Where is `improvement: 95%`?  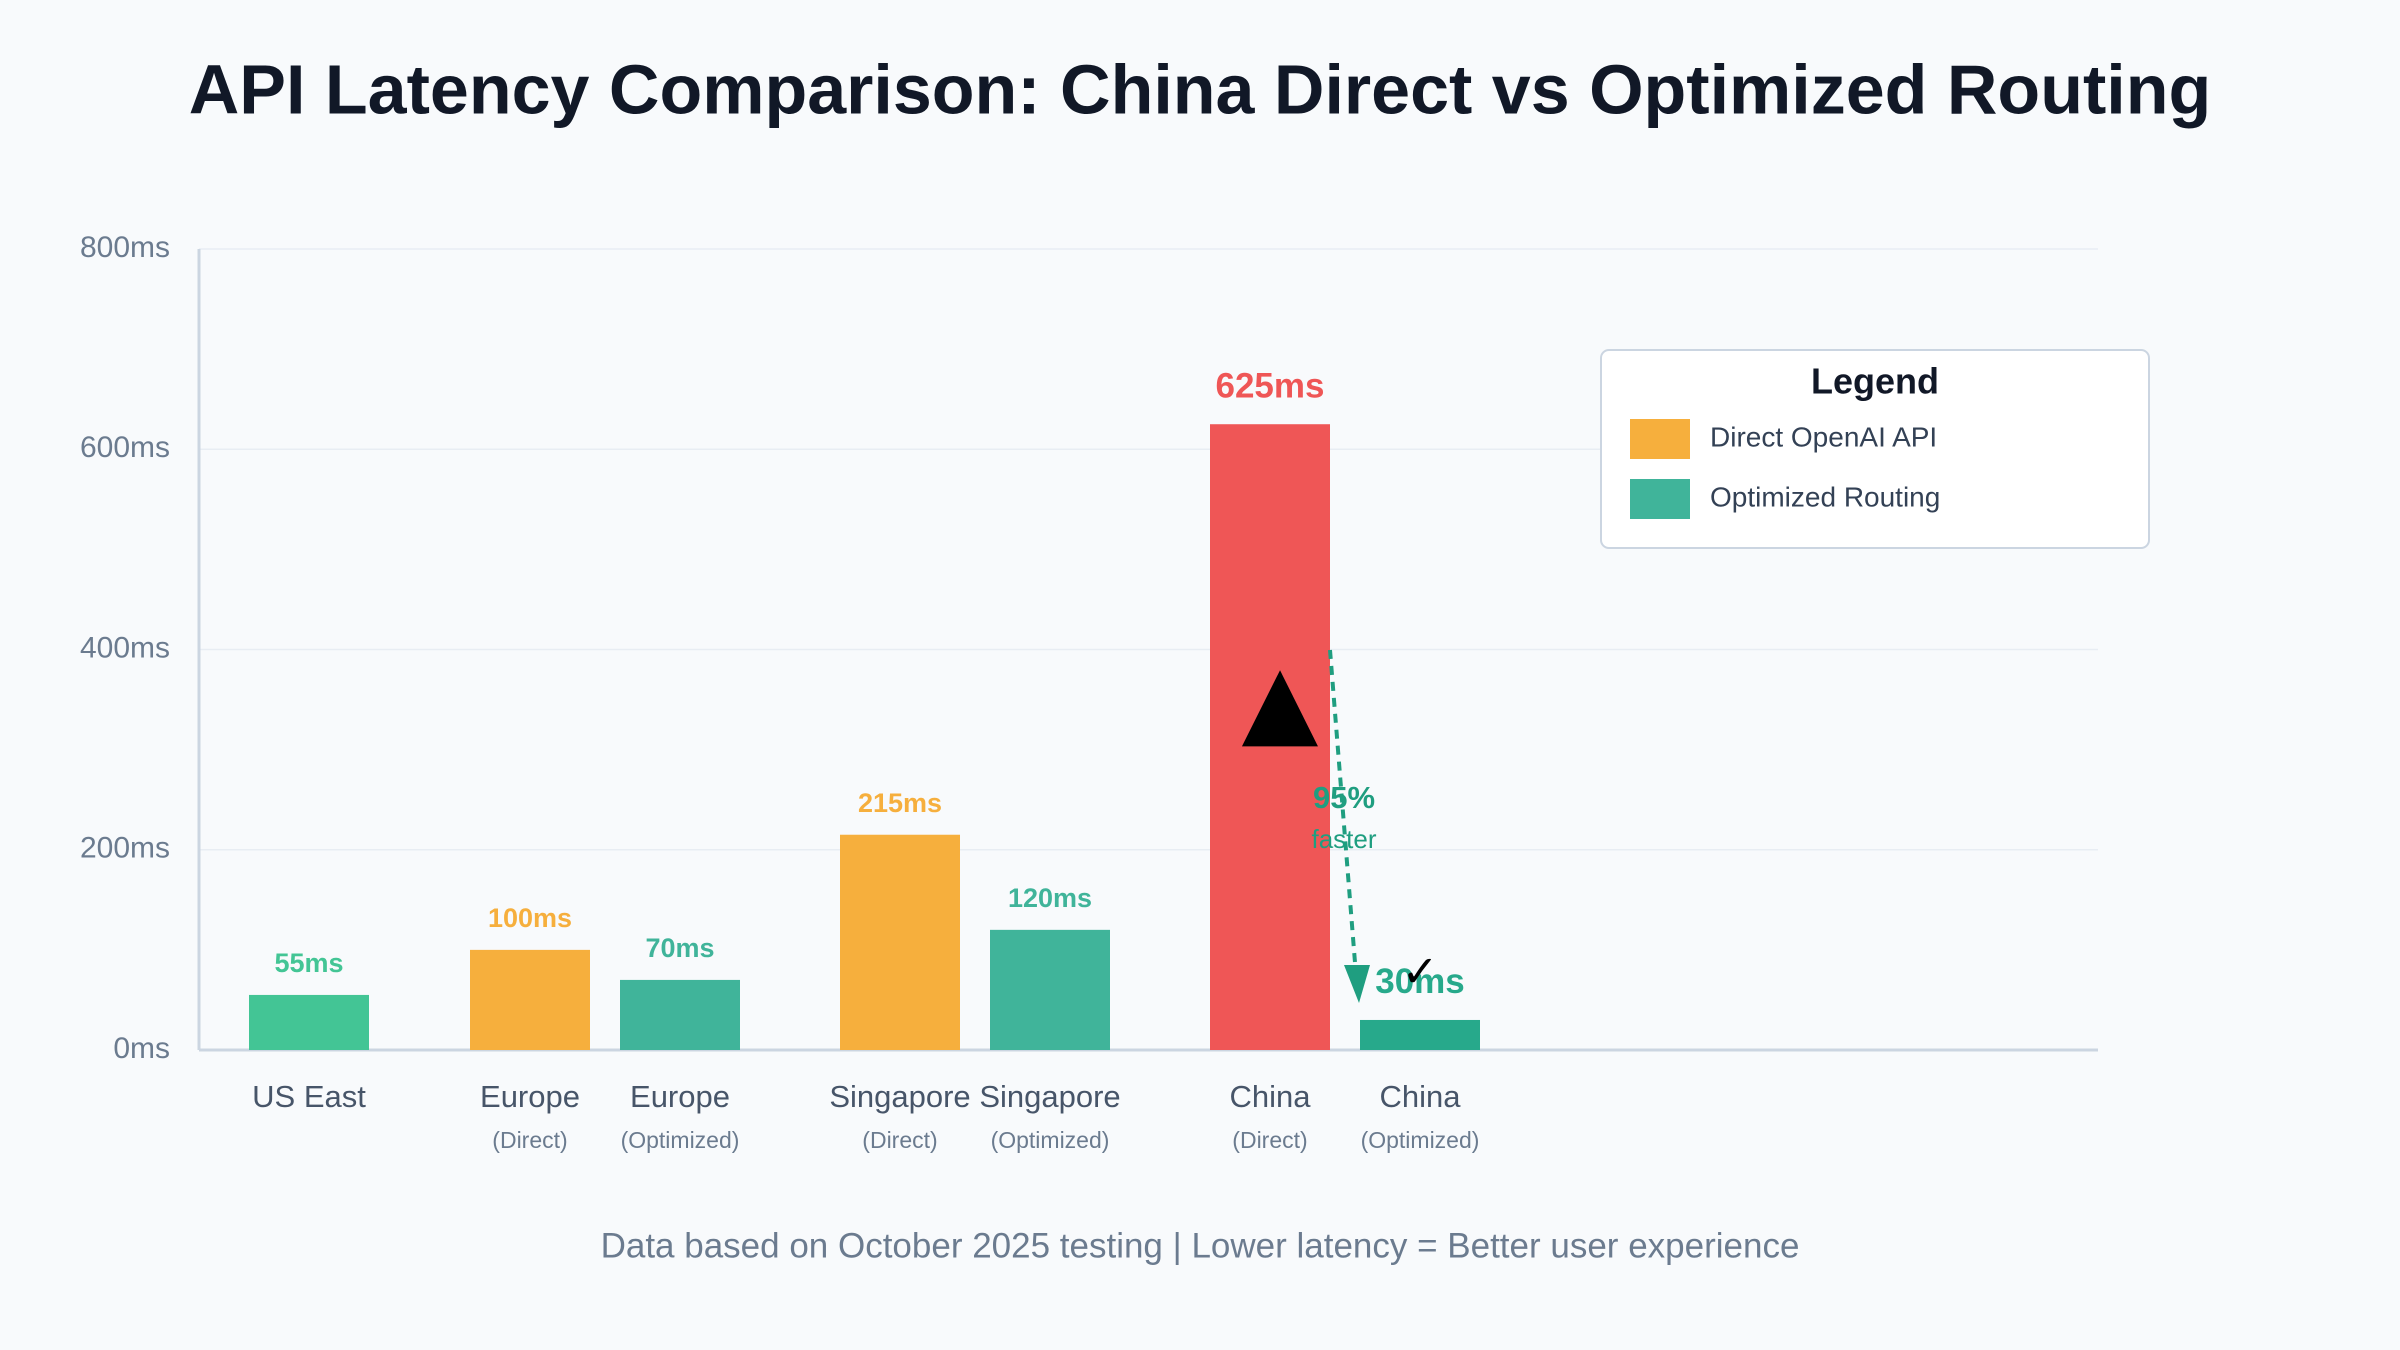
improvement: 95% is located at coordinates (1344, 797).